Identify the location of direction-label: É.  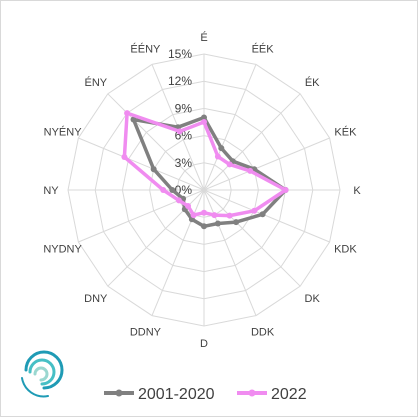
(203, 37).